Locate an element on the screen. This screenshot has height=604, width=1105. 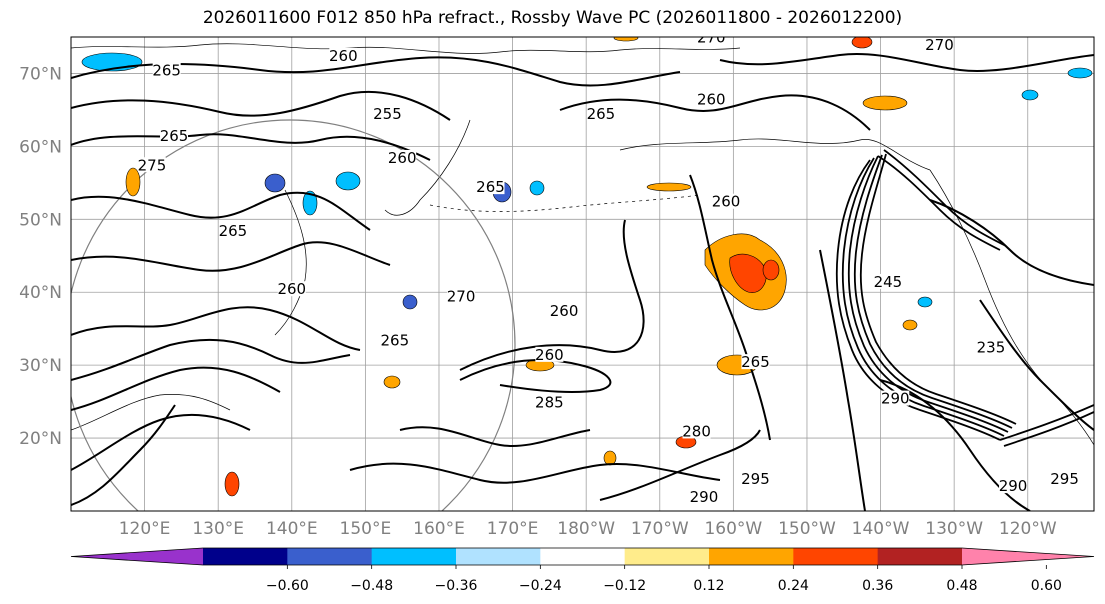
lat-tick-label: 40°N is located at coordinates (40, 293).